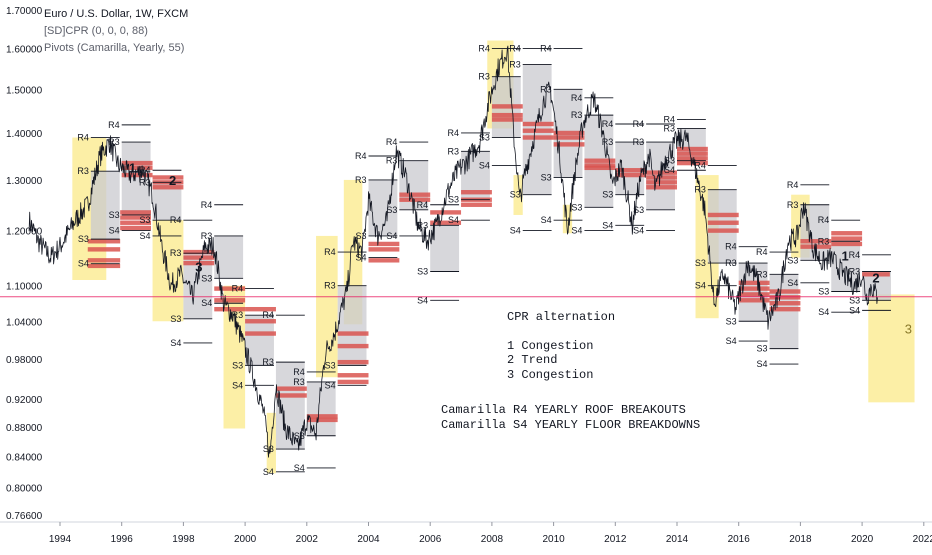 The image size is (932, 555). What do you see at coordinates (24, 11) in the screenshot?
I see `y-tick-label: 1.70000` at bounding box center [24, 11].